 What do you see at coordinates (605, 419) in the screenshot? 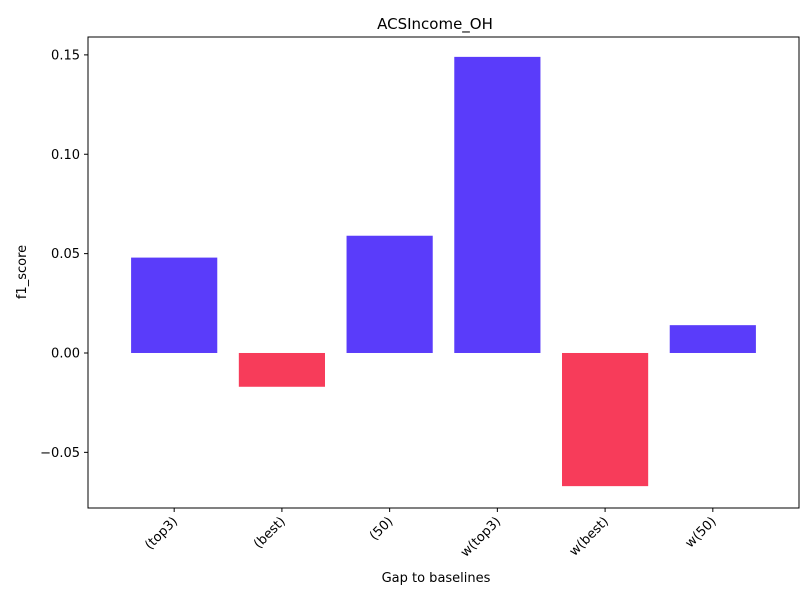
I see `bar-wbest` at bounding box center [605, 419].